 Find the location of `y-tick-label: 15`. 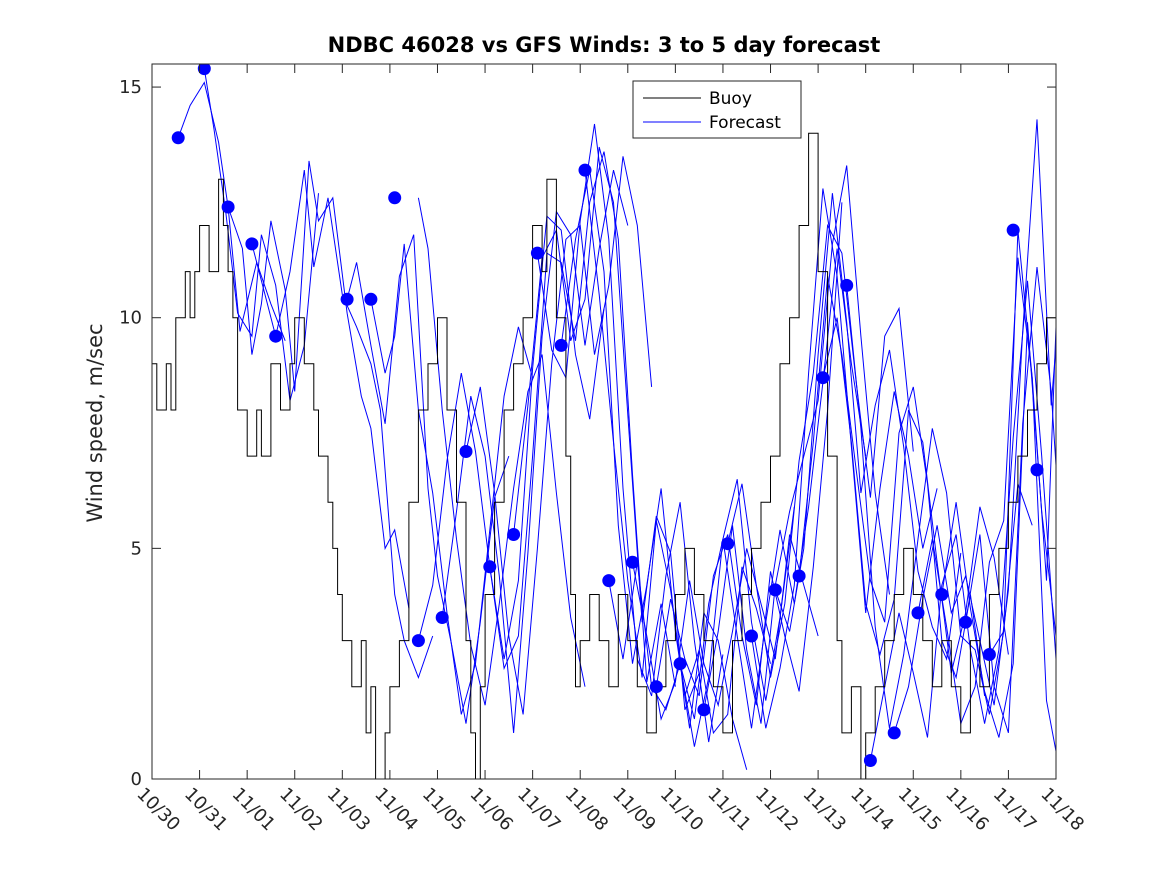

y-tick-label: 15 is located at coordinates (130, 87).